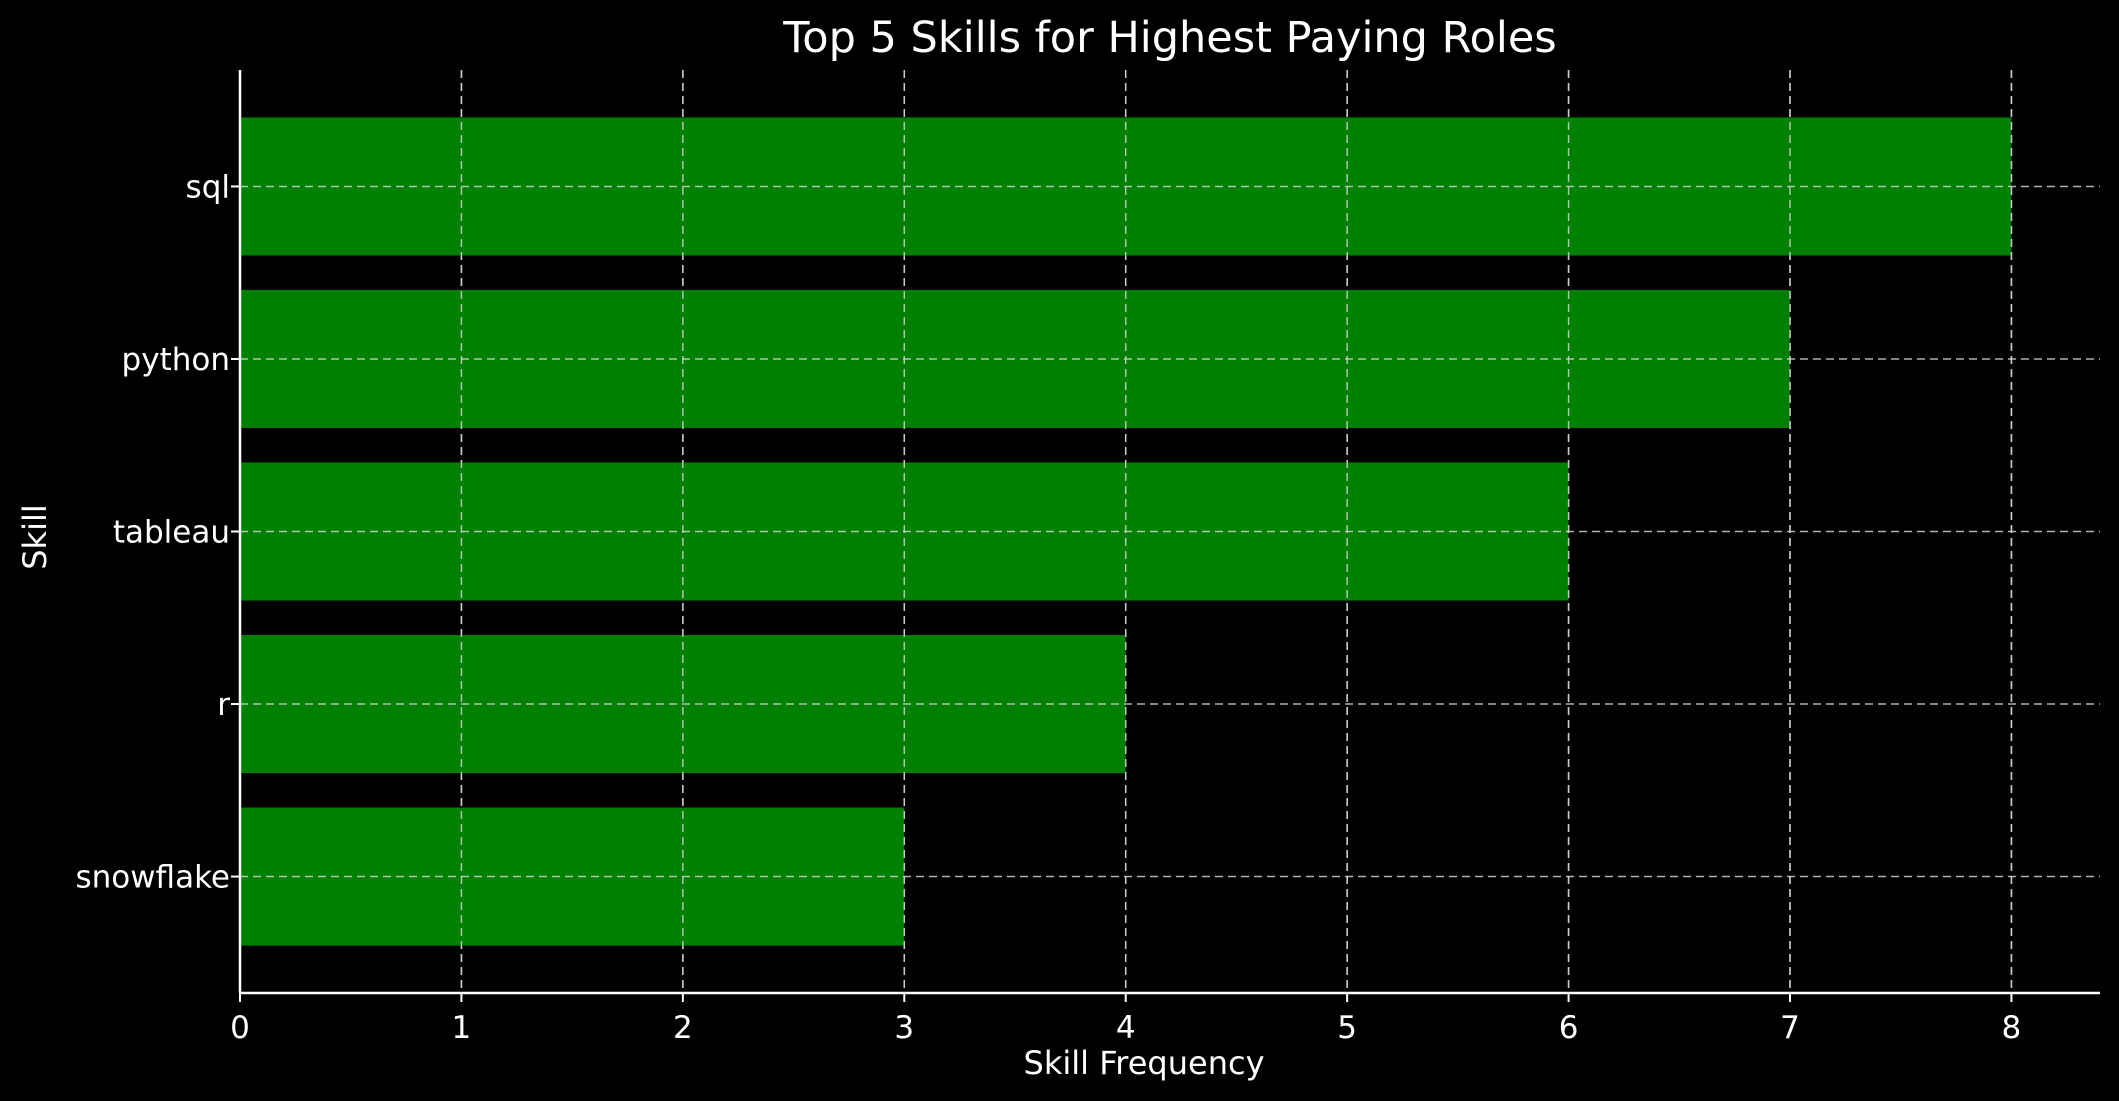 The height and width of the screenshot is (1101, 2119). I want to click on x-axis-label: Skill Frequency, so click(1144, 1063).